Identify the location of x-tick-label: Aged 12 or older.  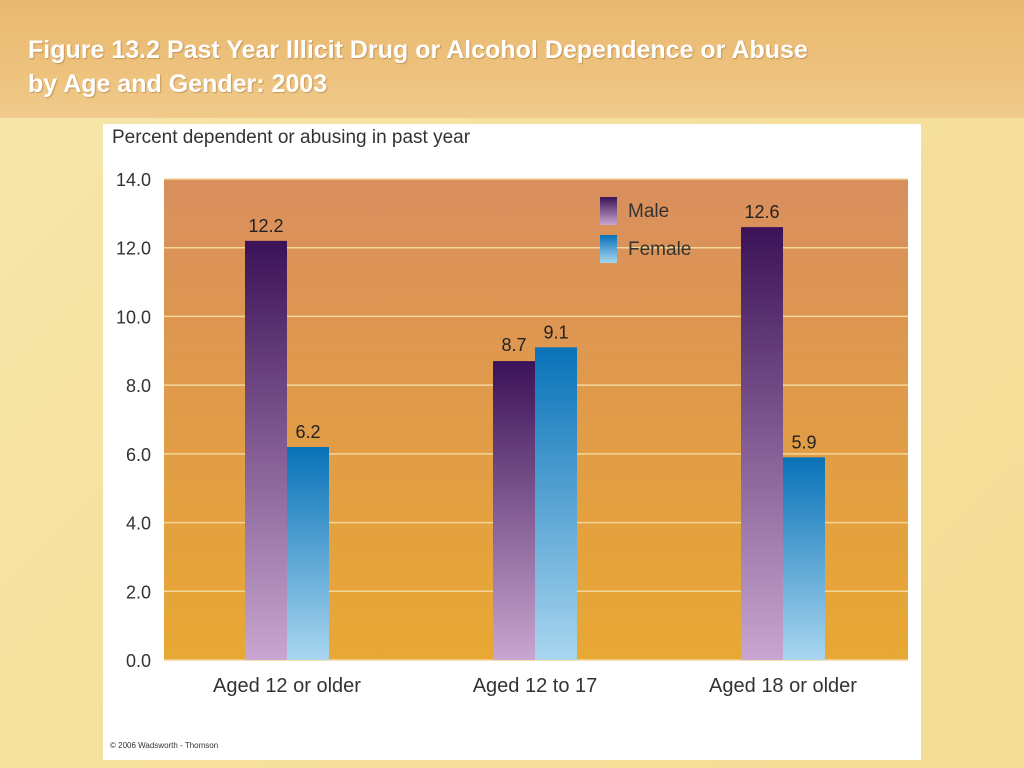
(287, 686).